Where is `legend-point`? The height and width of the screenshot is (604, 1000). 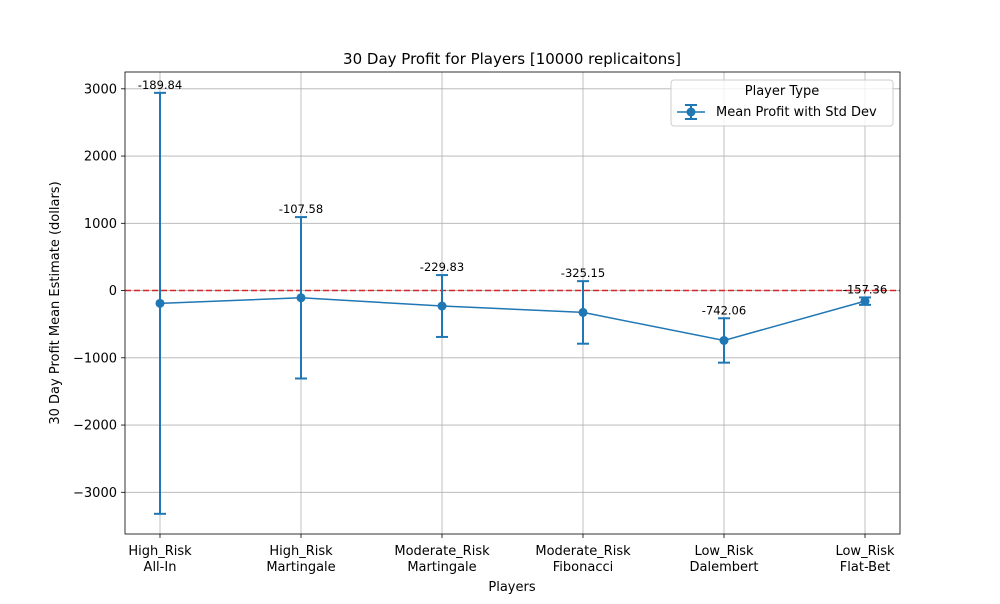
legend-point is located at coordinates (691, 112).